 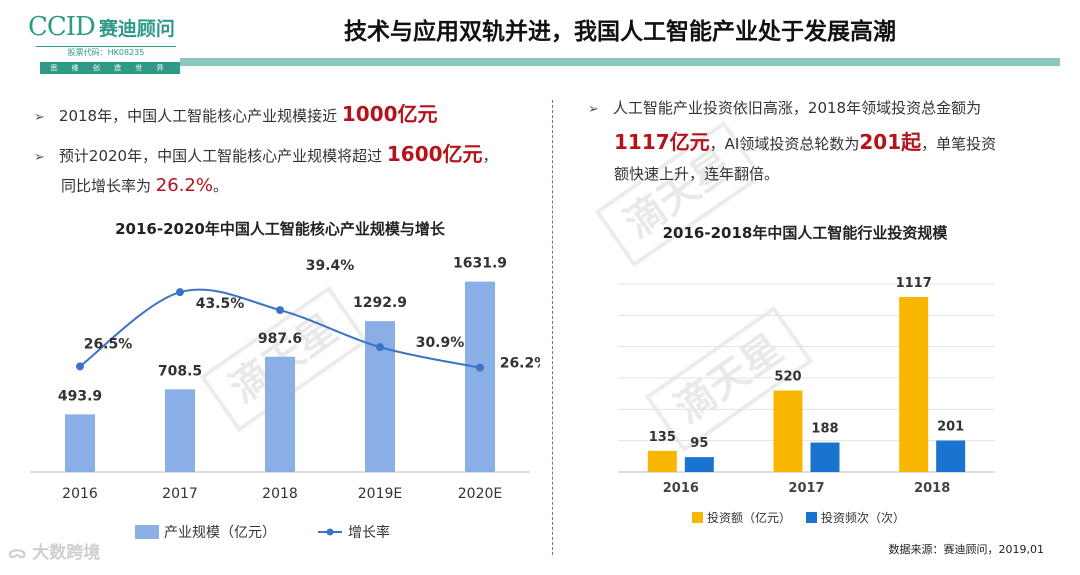 What do you see at coordinates (198, 116) in the screenshot?
I see `bullet-text: 2018年，中国人工智能核心产业规模接近` at bounding box center [198, 116].